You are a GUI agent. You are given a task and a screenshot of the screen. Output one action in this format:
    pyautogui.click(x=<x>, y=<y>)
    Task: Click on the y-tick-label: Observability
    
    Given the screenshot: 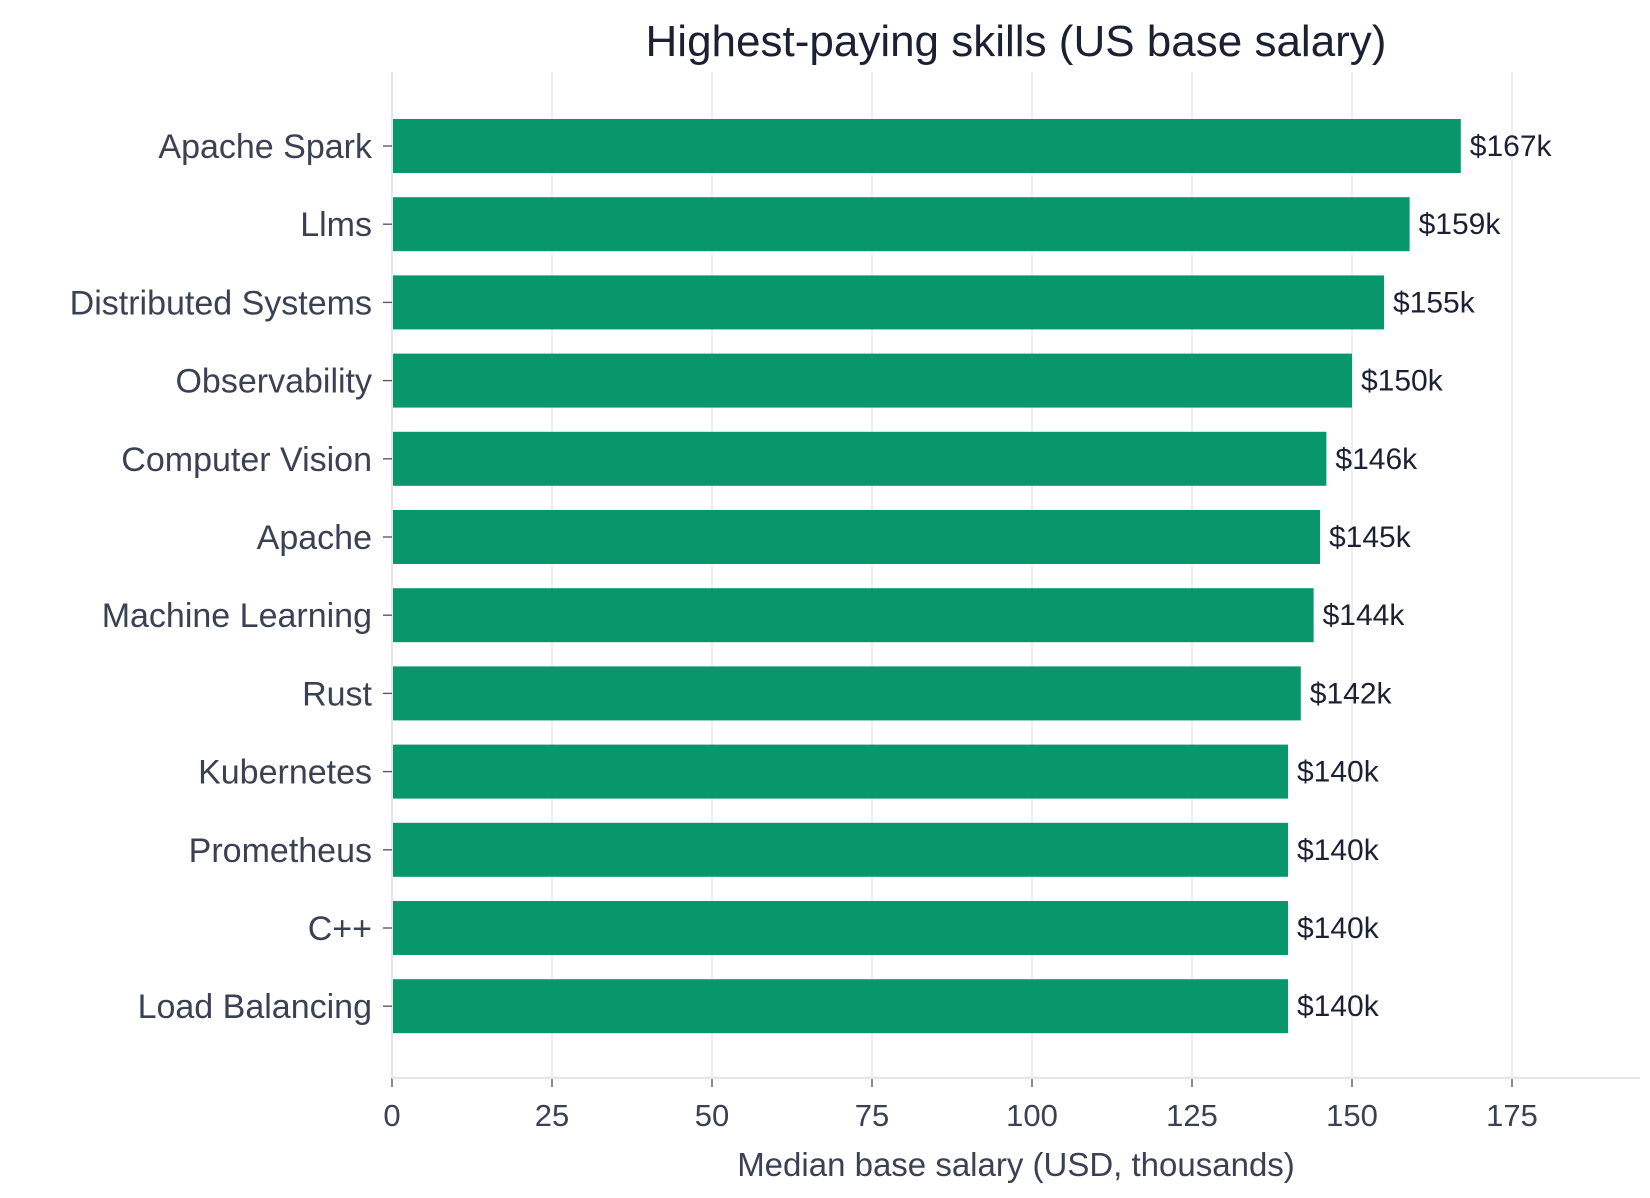 What is the action you would take?
    pyautogui.click(x=273, y=382)
    